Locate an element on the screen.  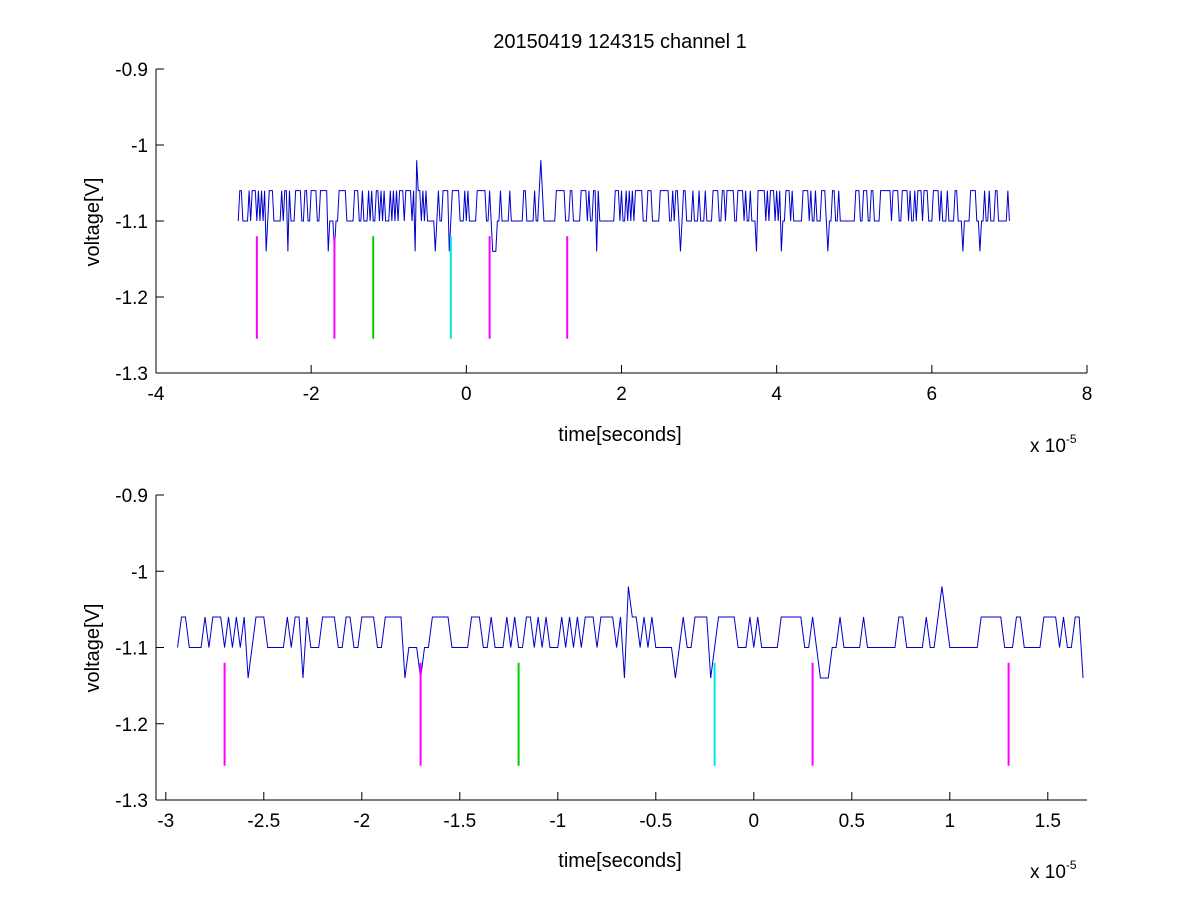
x-tick-label: -1 is located at coordinates (557, 821).